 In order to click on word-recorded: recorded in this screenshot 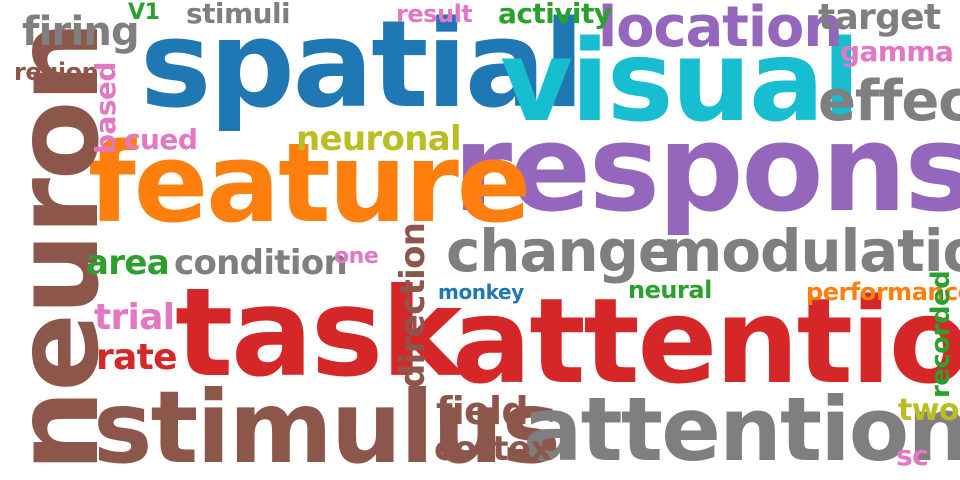, I will do `click(941, 334)`.